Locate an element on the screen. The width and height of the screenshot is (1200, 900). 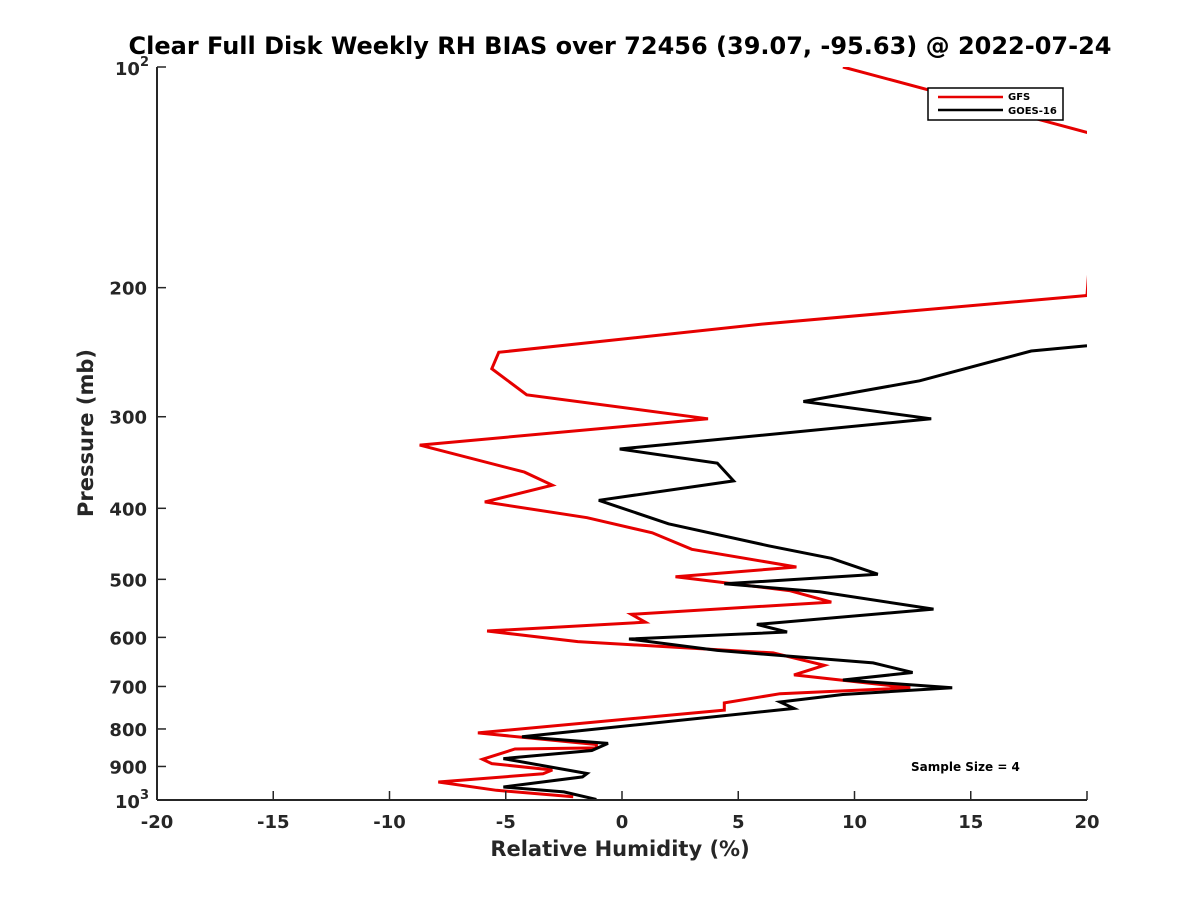
legend: GFS GOES-16 is located at coordinates (995, 104).